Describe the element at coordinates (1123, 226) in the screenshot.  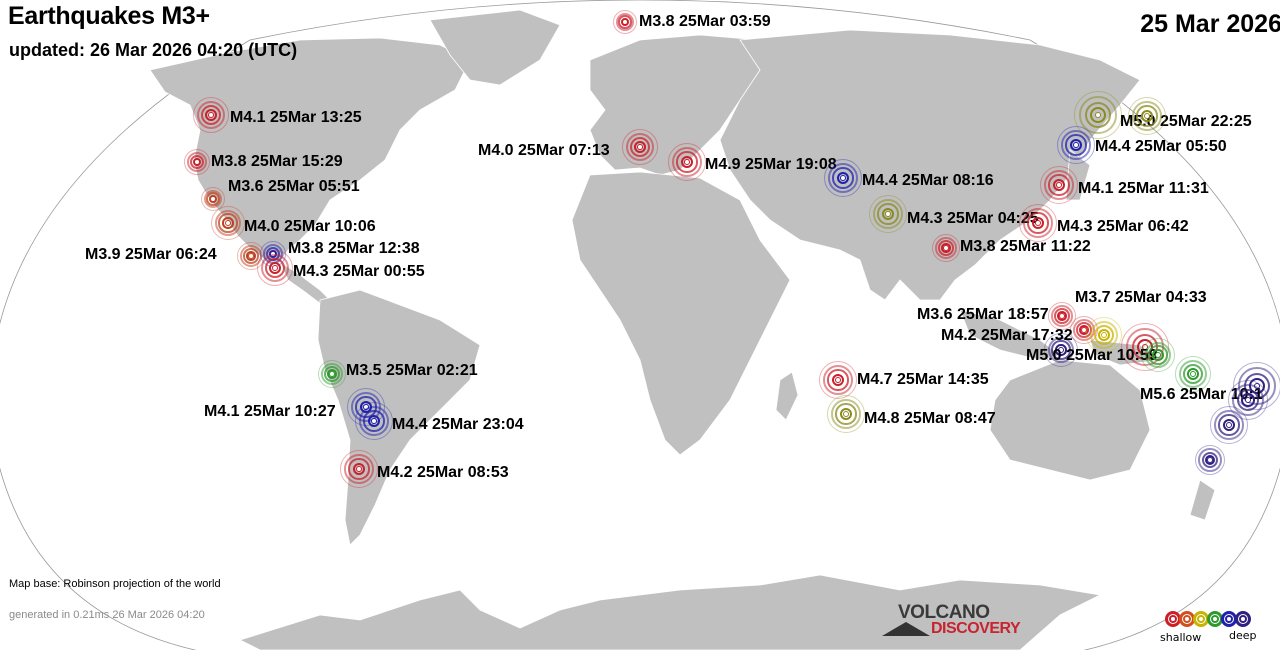
I see `earthquake-label: M4.3 25Mar 06:42` at that location.